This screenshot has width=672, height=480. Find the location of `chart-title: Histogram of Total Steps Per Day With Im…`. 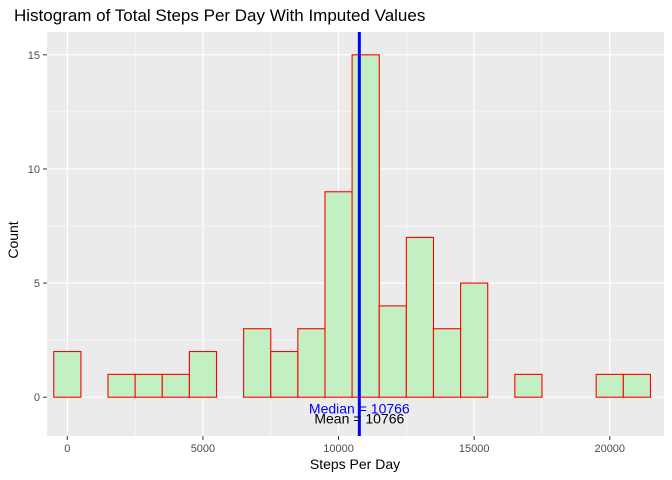

chart-title: Histogram of Total Steps Per Day With Im… is located at coordinates (219, 15).